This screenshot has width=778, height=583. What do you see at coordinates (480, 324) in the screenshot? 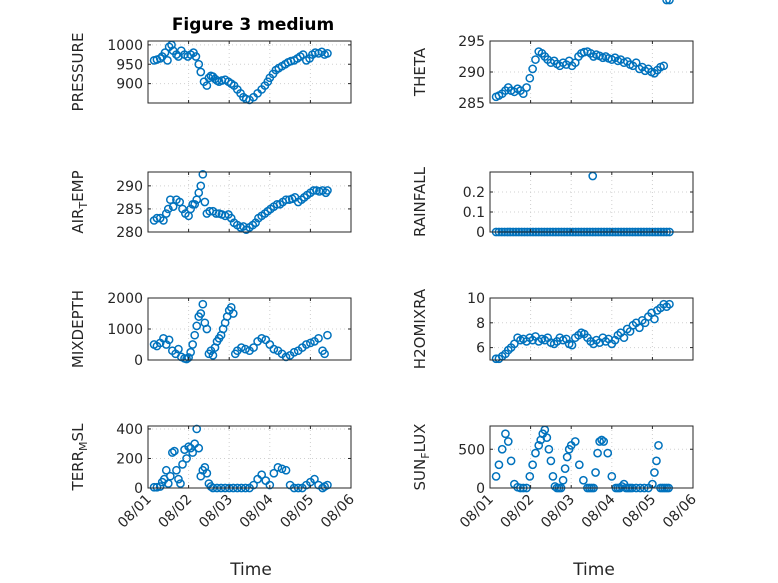
I see `y-tick-label: 8` at bounding box center [480, 324].